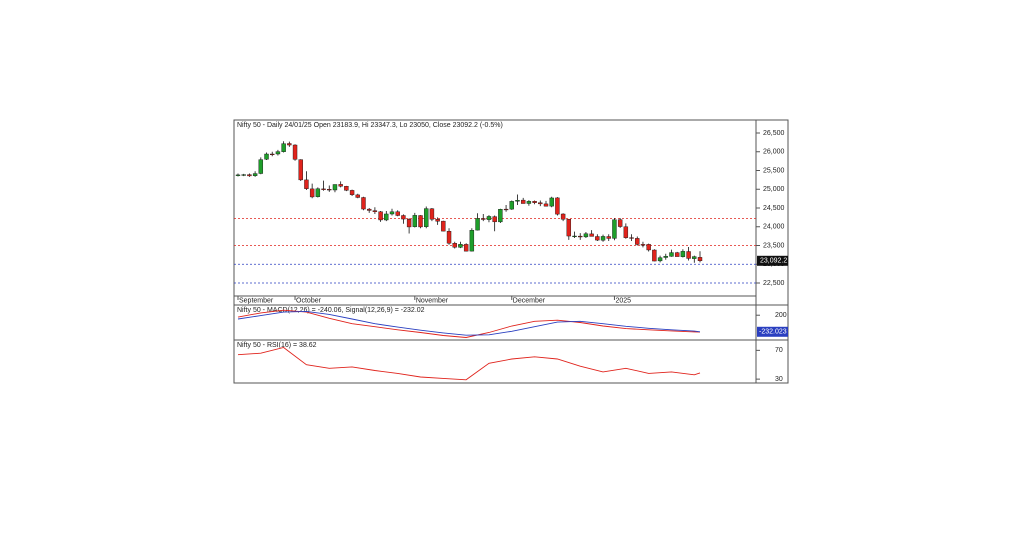 Image resolution: width=1024 pixels, height=538 pixels. What do you see at coordinates (432, 300) in the screenshot?
I see `x-tick-label: November` at bounding box center [432, 300].